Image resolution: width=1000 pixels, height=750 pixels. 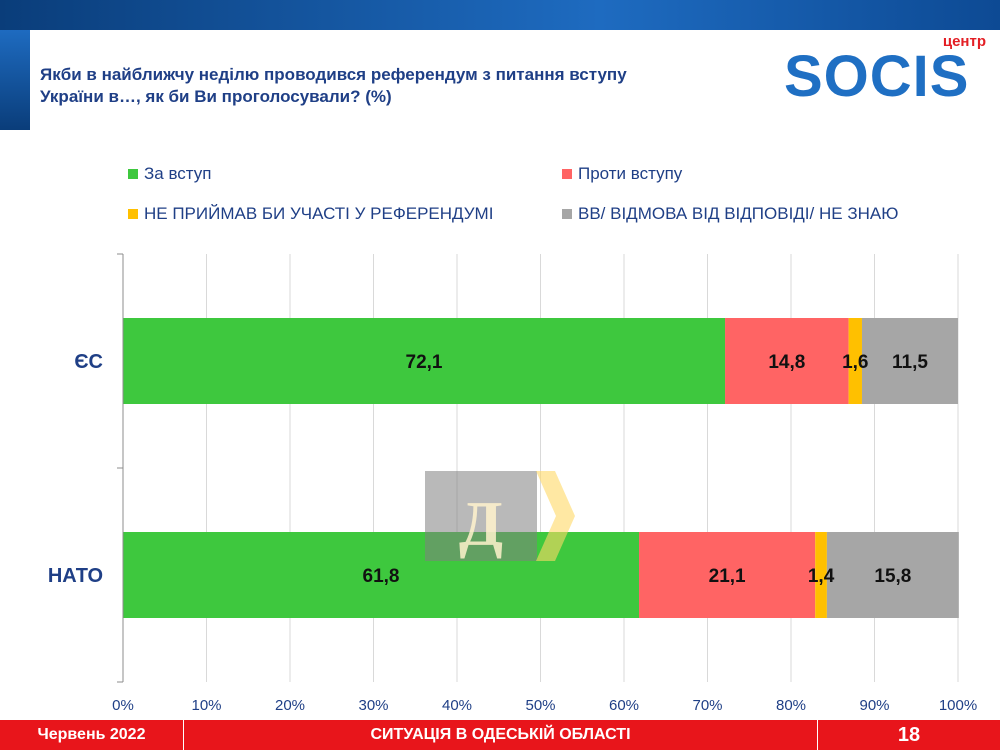 What do you see at coordinates (178, 173) in the screenshot?
I see `legend-label-for: За вступ` at bounding box center [178, 173].